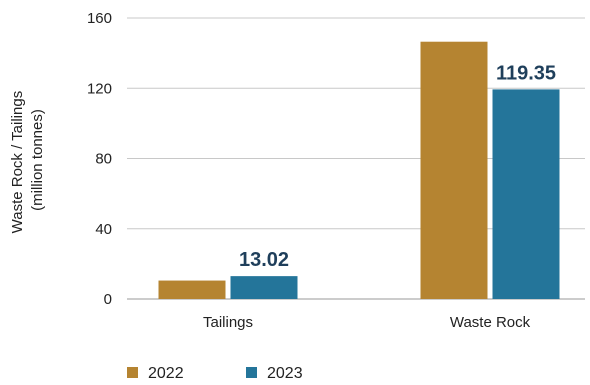 Image resolution: width=590 pixels, height=385 pixels. I want to click on data-label-tailings-2023: 13.02, so click(264, 260).